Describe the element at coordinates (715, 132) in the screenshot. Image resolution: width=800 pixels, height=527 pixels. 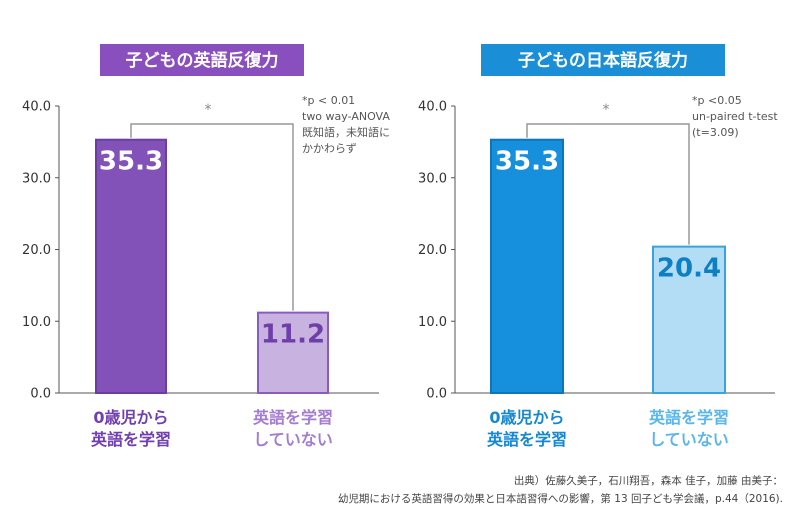
I see `stats-note: (t=3.09)` at that location.